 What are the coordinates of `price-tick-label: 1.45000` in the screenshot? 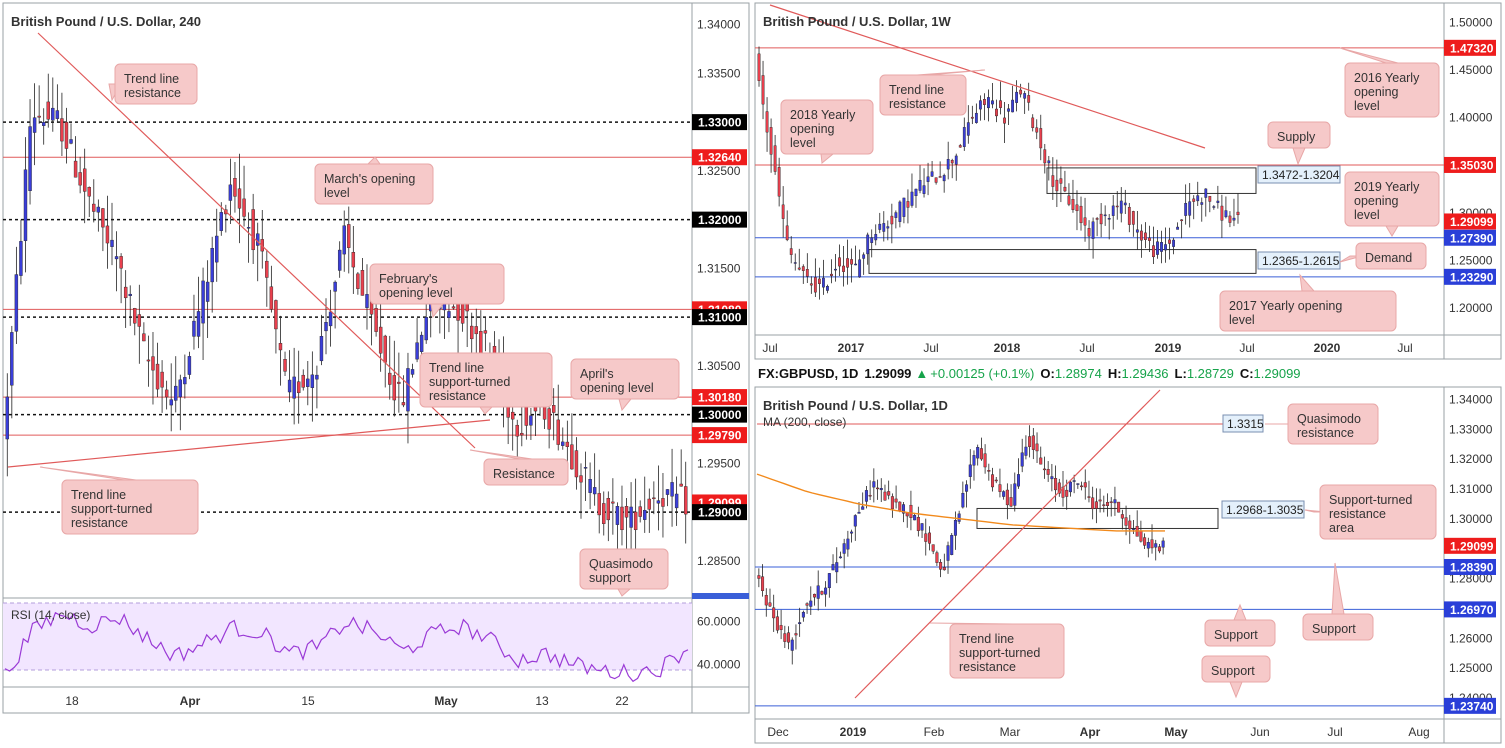 It's located at (1471, 70).